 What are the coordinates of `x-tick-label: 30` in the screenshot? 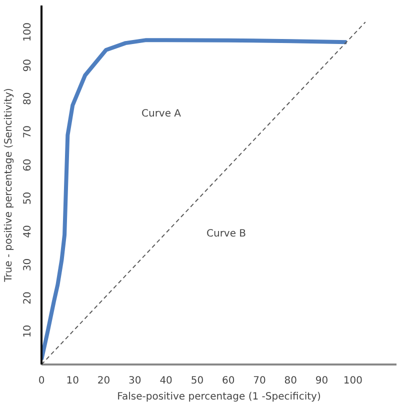 It's located at (135, 381).